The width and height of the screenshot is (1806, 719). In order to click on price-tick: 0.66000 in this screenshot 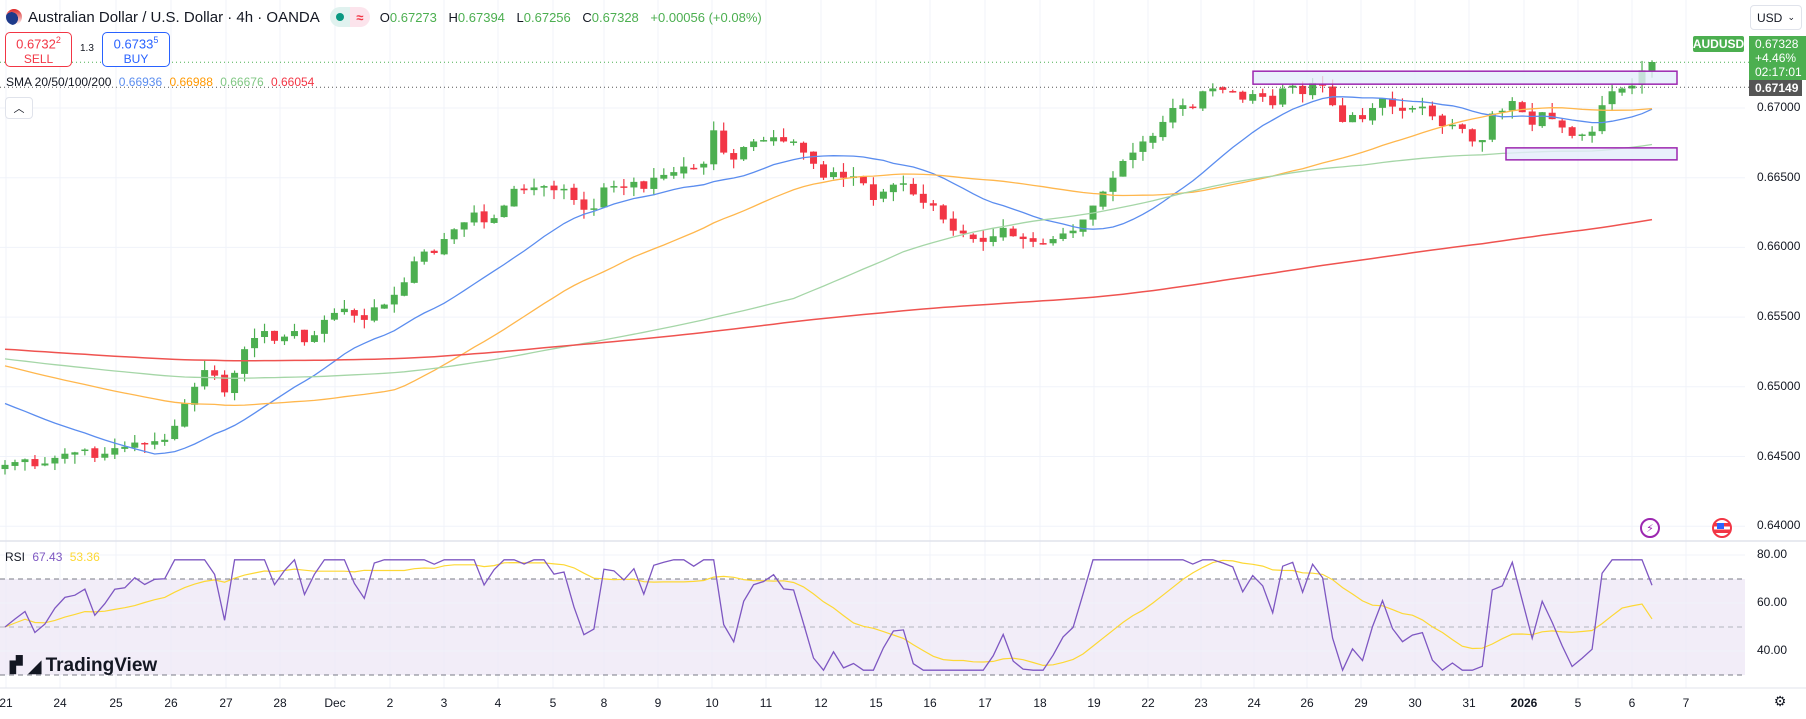, I will do `click(1779, 246)`.